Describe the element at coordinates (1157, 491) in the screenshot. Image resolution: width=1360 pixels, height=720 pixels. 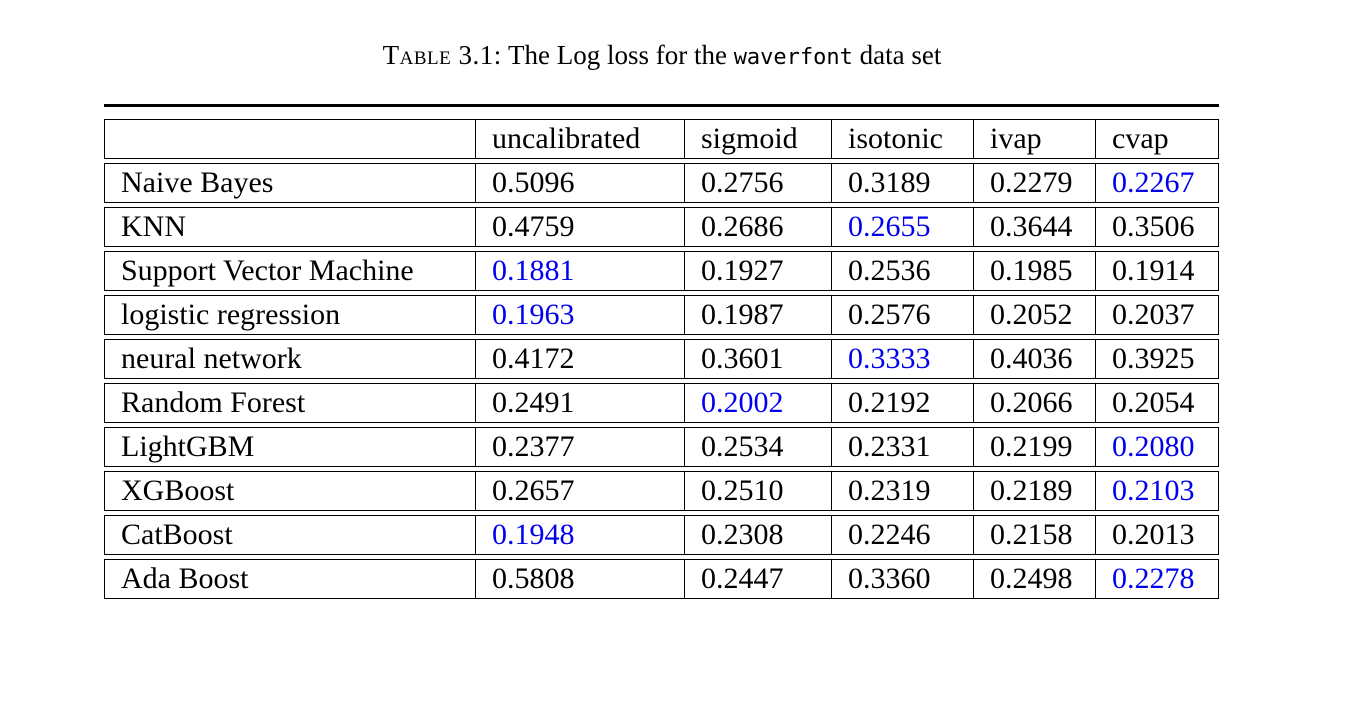
I see `value-cell: 0.2103` at that location.